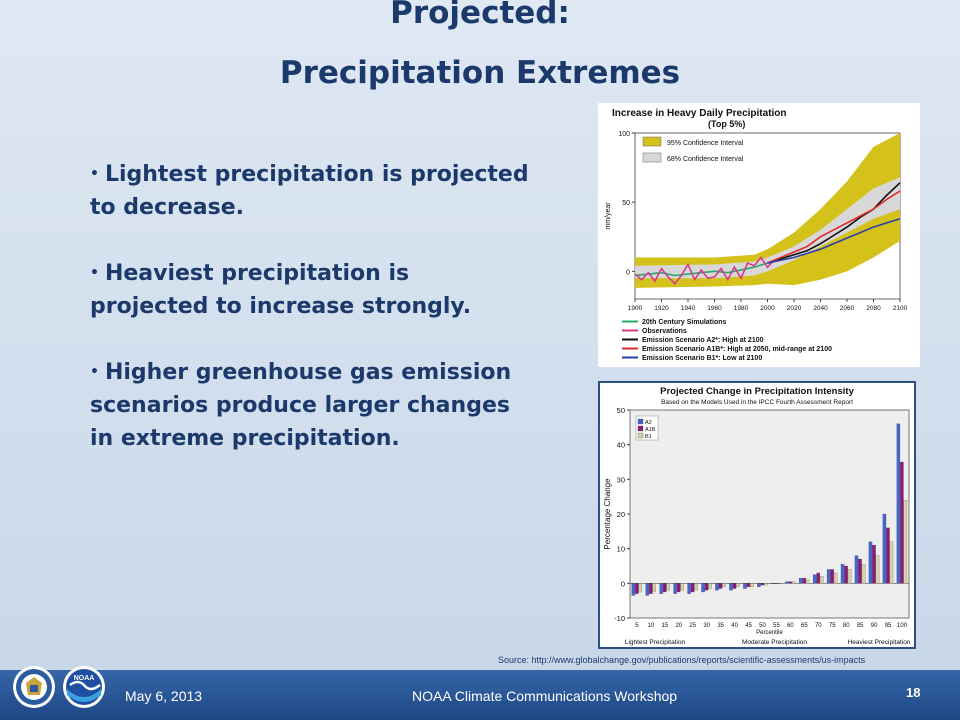 The height and width of the screenshot is (720, 960). Describe the element at coordinates (661, 308) in the screenshot. I see `chart1-xtick-label: 1920` at that location.